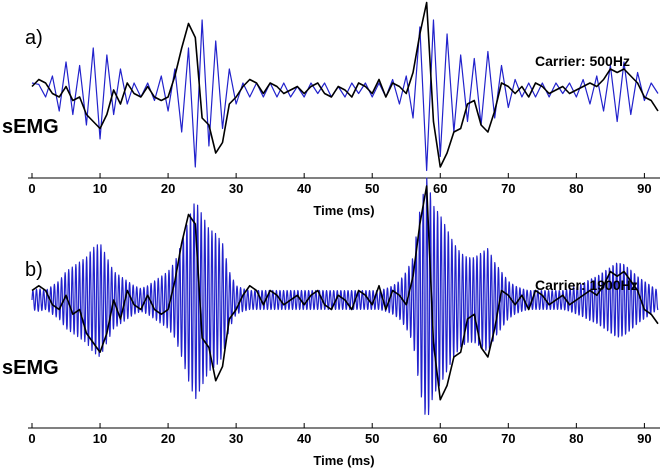 This screenshot has height=474, width=671. I want to click on panel-b-x-tick-label-50: 50, so click(372, 438).